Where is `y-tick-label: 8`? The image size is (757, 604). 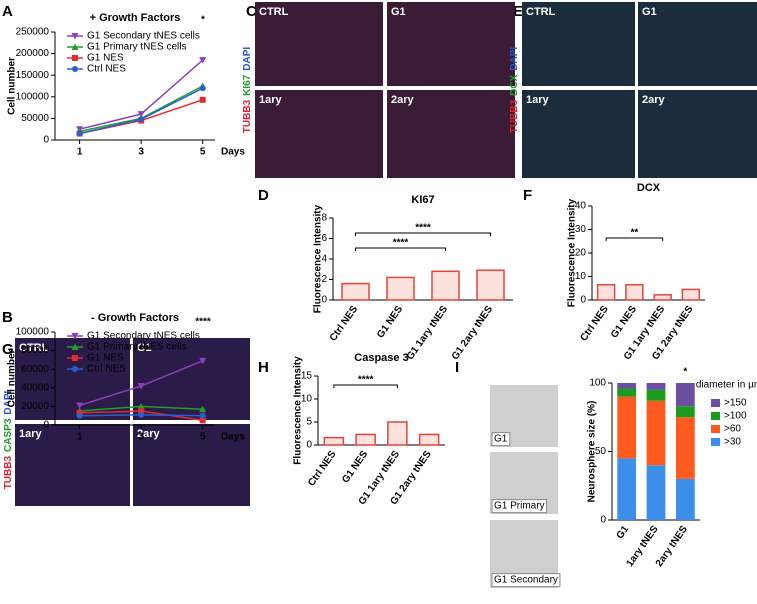
y-tick-label: 8 is located at coordinates (324, 218).